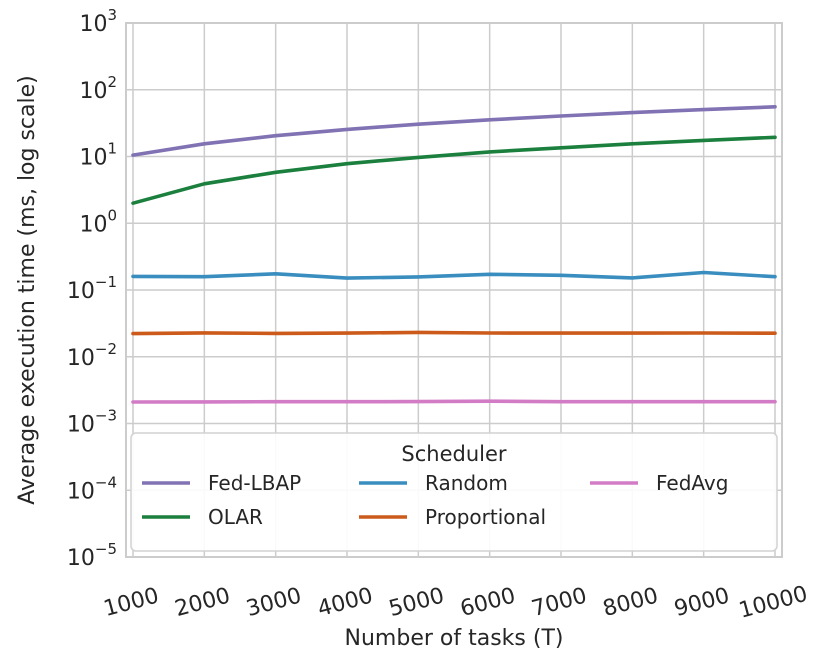 The height and width of the screenshot is (667, 830). What do you see at coordinates (702, 602) in the screenshot?
I see `x-tick-label: 9000` at bounding box center [702, 602].